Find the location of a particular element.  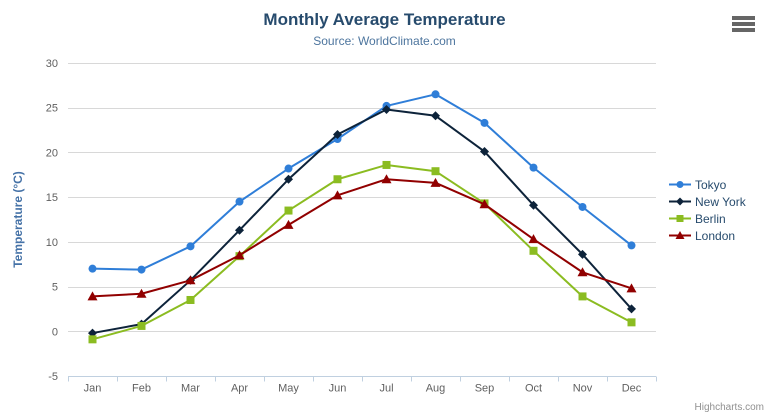

legend-item-tokyo: Tokyo is located at coordinates (707, 184).